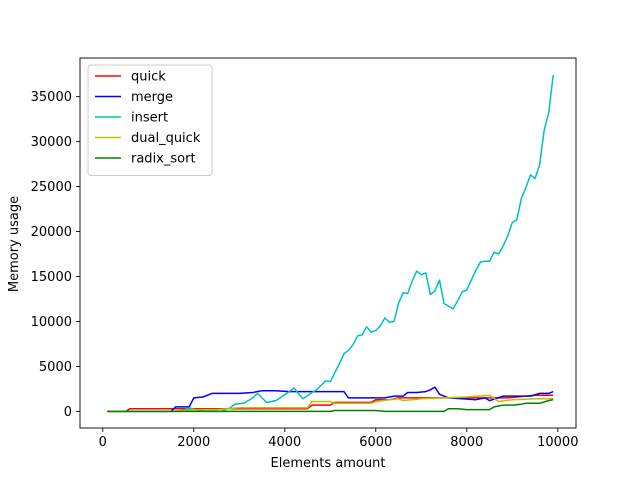 The width and height of the screenshot is (640, 480). Describe the element at coordinates (466, 442) in the screenshot. I see `x-tick-label: 8000` at that location.